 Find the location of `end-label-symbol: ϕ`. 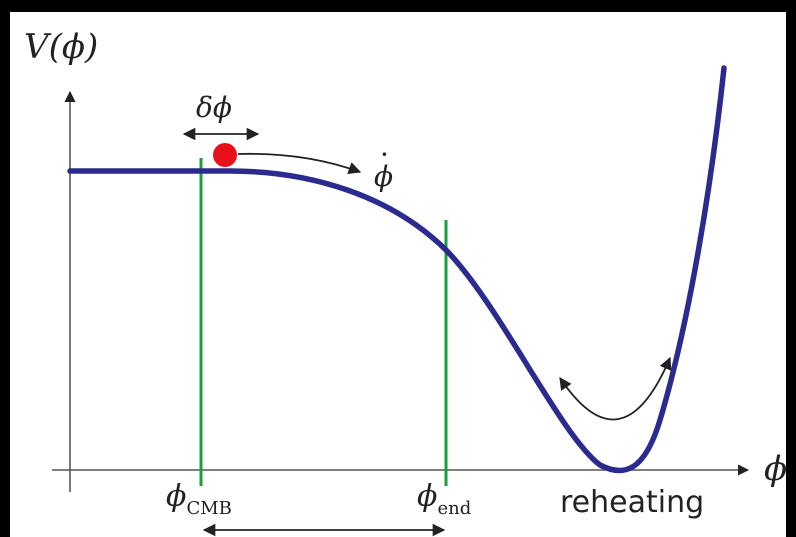

end-label-symbol: ϕ is located at coordinates (427, 496).